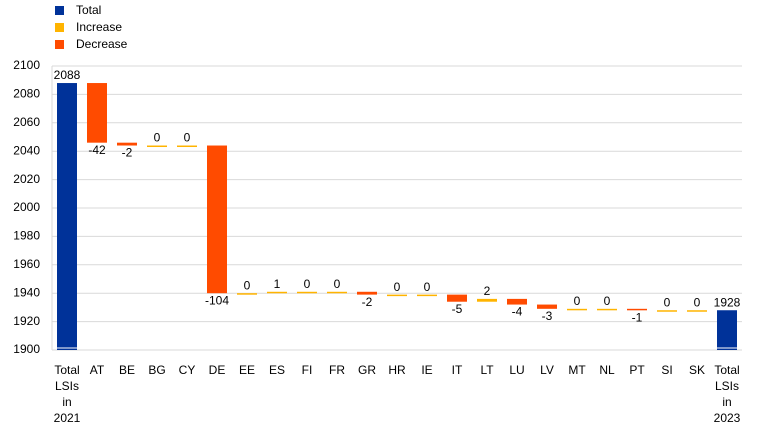 Image resolution: width=757 pixels, height=434 pixels. Describe the element at coordinates (97, 150) in the screenshot. I see `data-label: -42` at that location.